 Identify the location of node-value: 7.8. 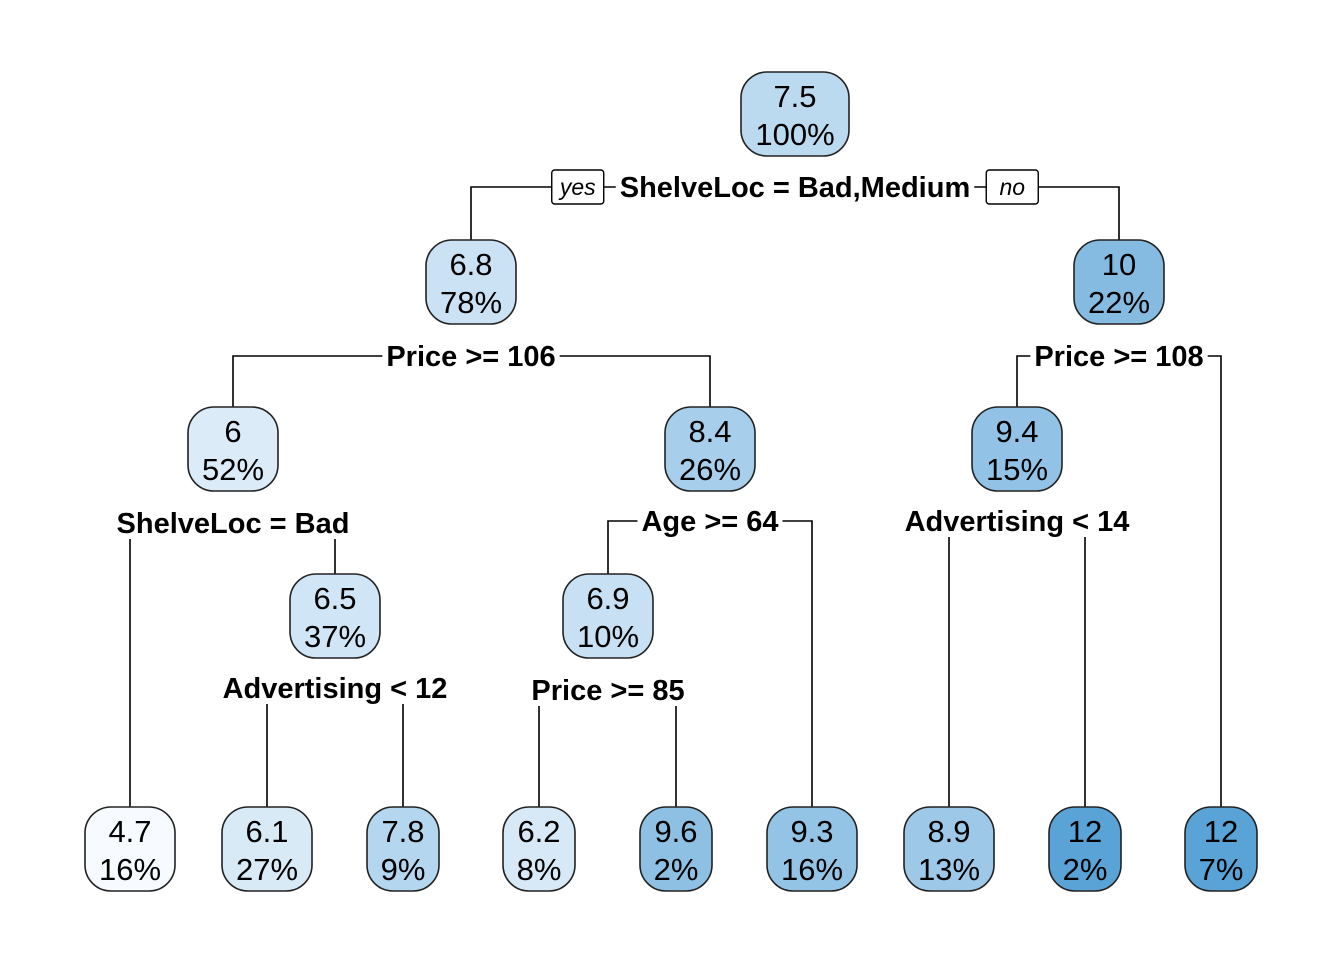
(402, 831).